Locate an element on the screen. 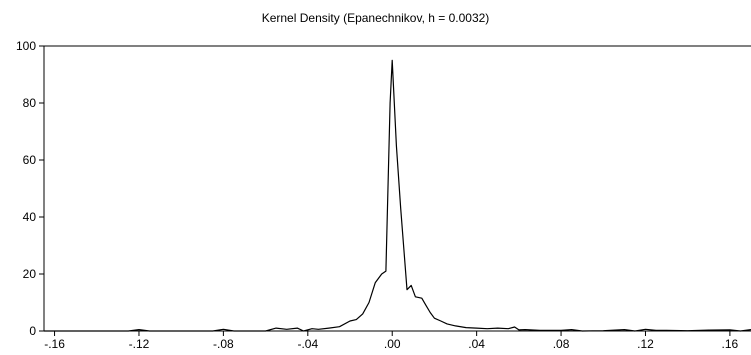 The width and height of the screenshot is (751, 355). y-tick-label: 40 is located at coordinates (30, 217).